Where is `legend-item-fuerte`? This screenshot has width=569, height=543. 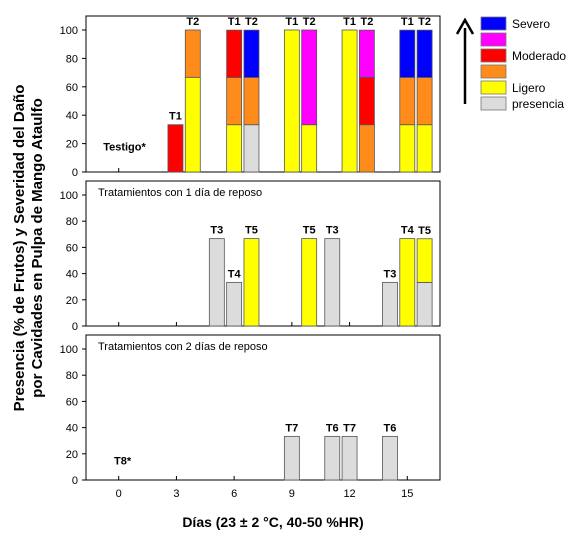
legend-item-fuerte is located at coordinates (493, 39).